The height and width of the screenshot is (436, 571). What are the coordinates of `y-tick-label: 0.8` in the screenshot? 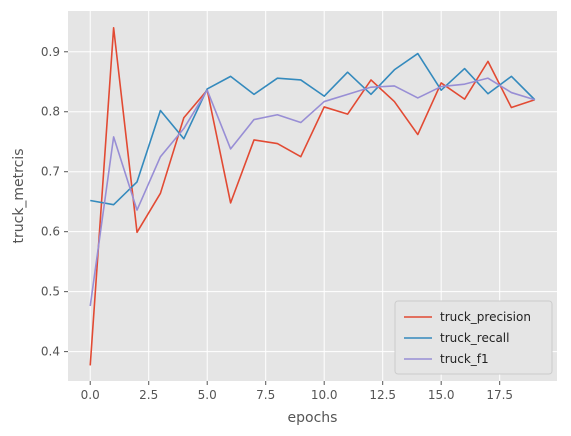 It's located at (50, 112).